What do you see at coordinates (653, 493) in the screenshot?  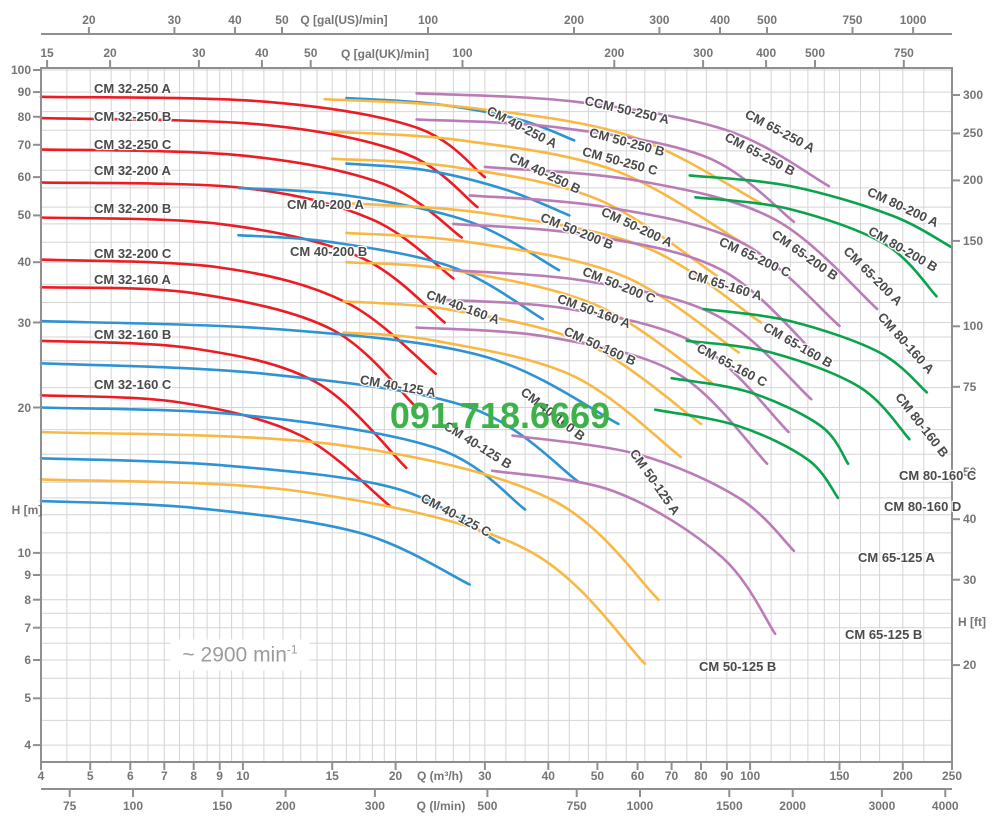 I see `curve-cm-65-125-a` at bounding box center [653, 493].